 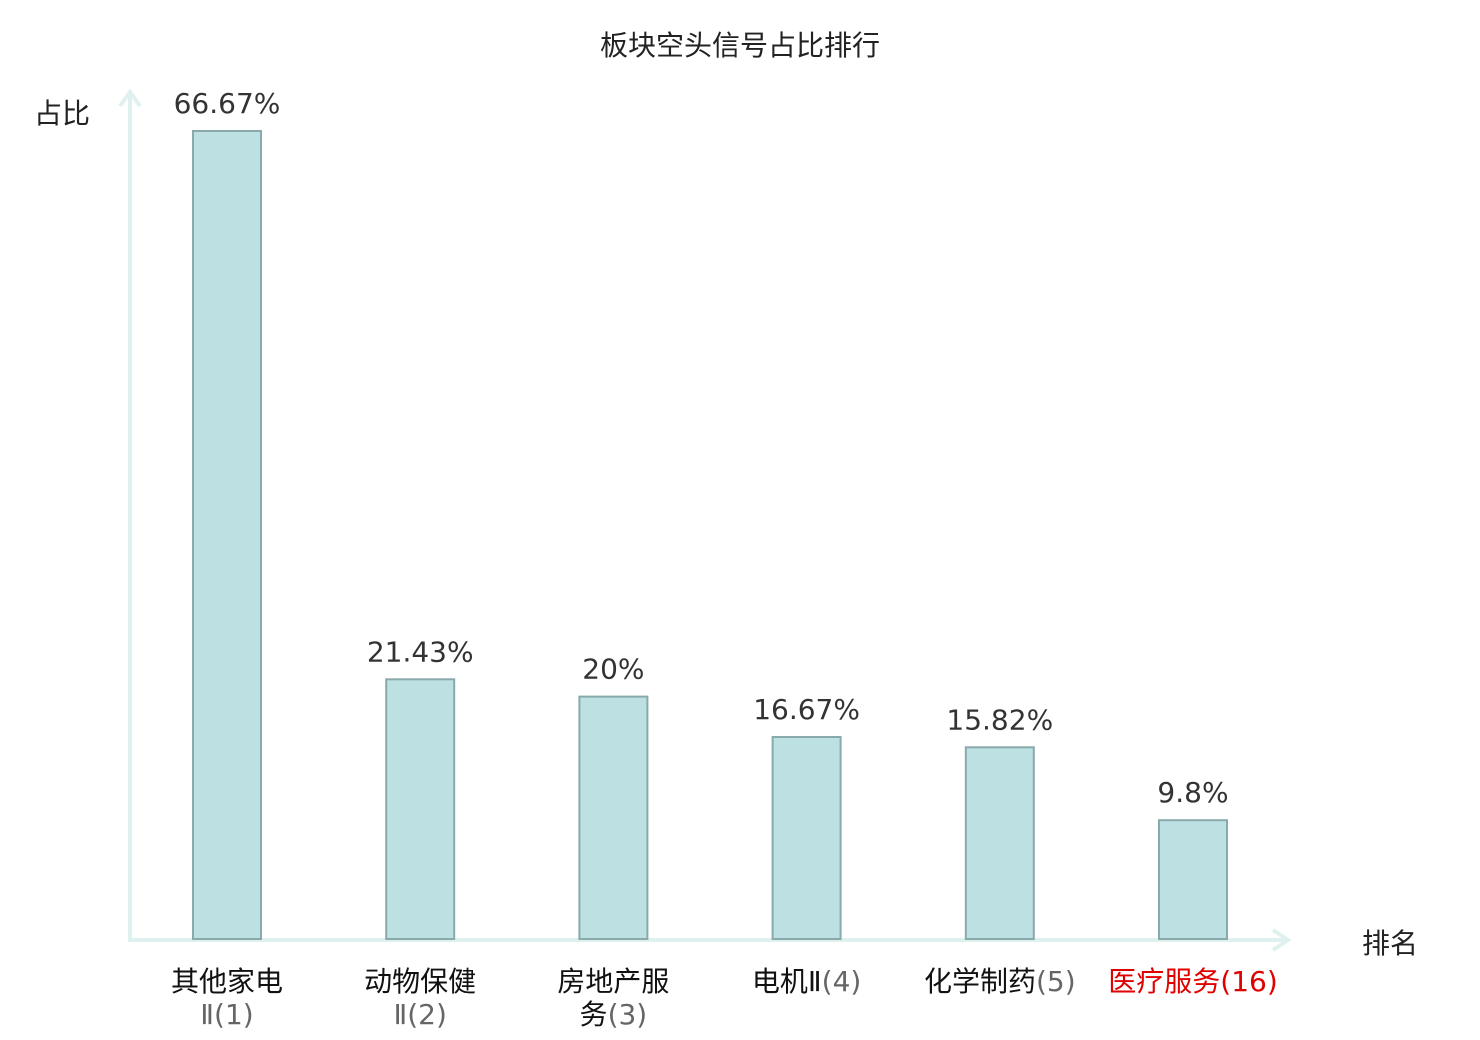 What do you see at coordinates (1164, 981) in the screenshot?
I see `category-name: 医疗服务` at bounding box center [1164, 981].